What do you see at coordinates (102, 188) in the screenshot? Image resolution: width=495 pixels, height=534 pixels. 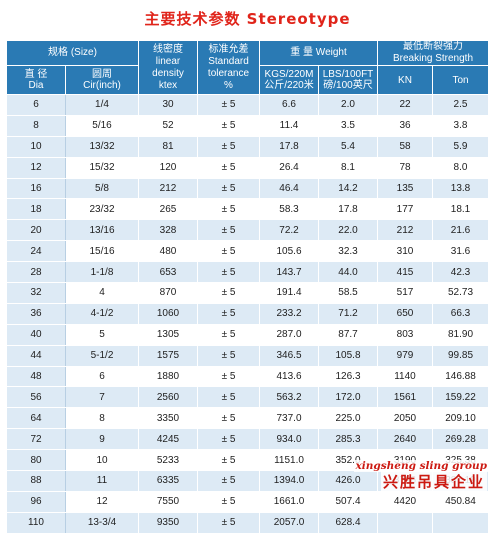 I see `cell-cir: 5/8` at bounding box center [102, 188].